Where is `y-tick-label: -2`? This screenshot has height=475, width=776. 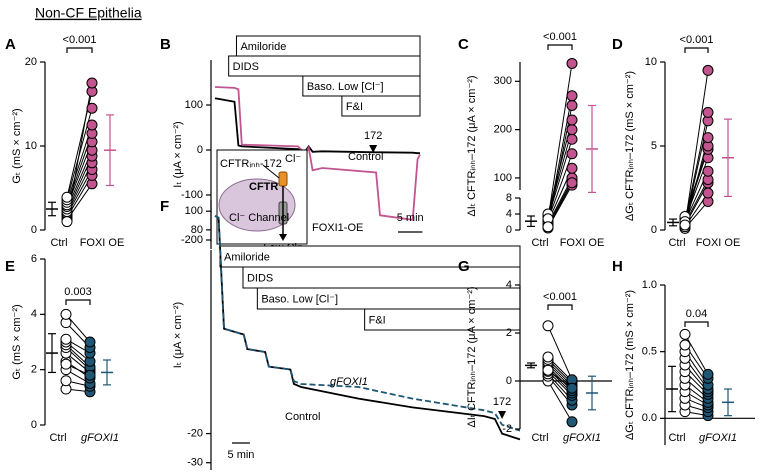 y-tick-label: -2 is located at coordinates (507, 429).